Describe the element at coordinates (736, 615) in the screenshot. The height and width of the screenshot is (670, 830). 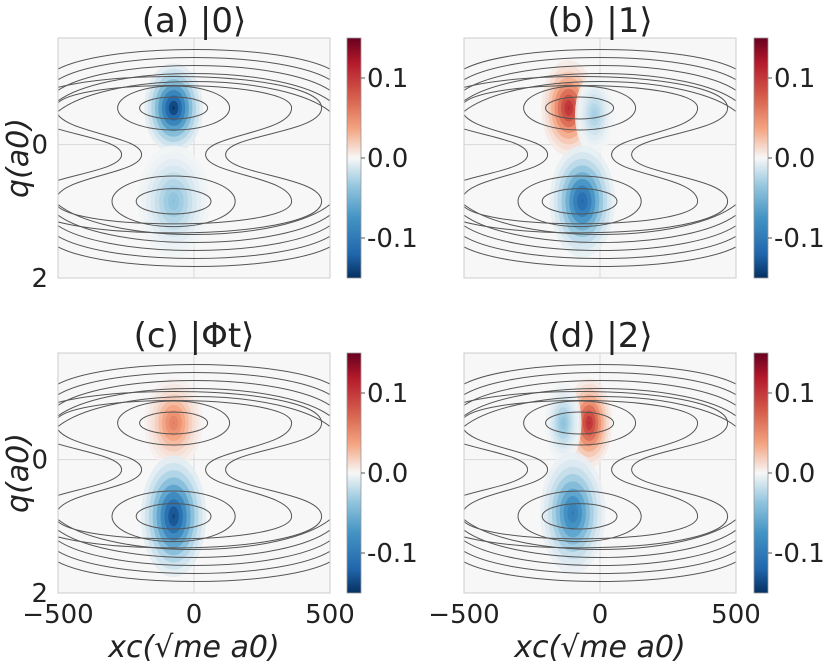
I see `x-tick-label: 500` at that location.